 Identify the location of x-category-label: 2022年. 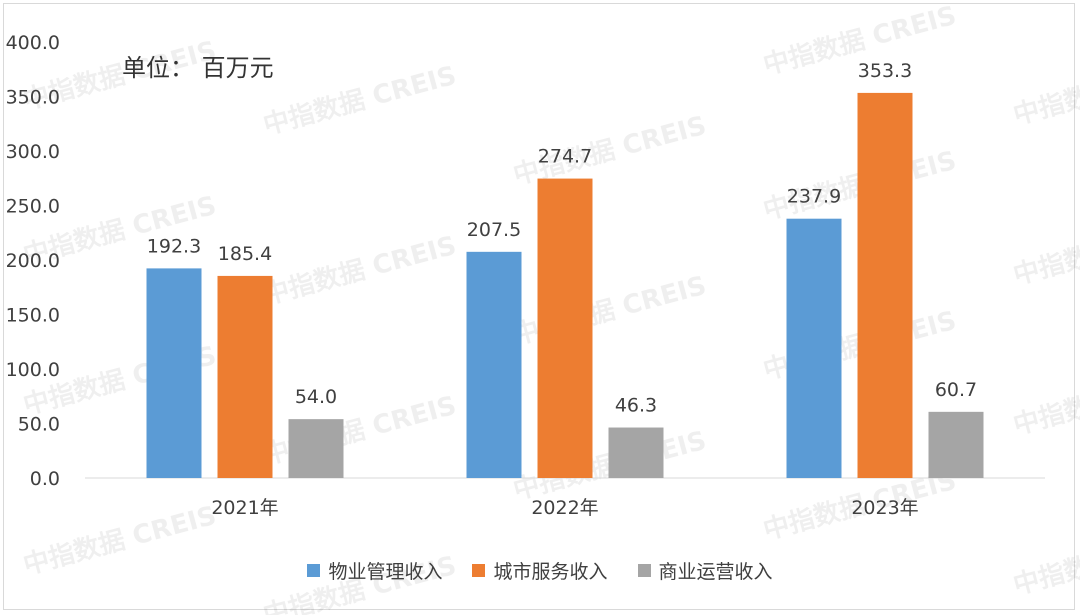
(564, 508).